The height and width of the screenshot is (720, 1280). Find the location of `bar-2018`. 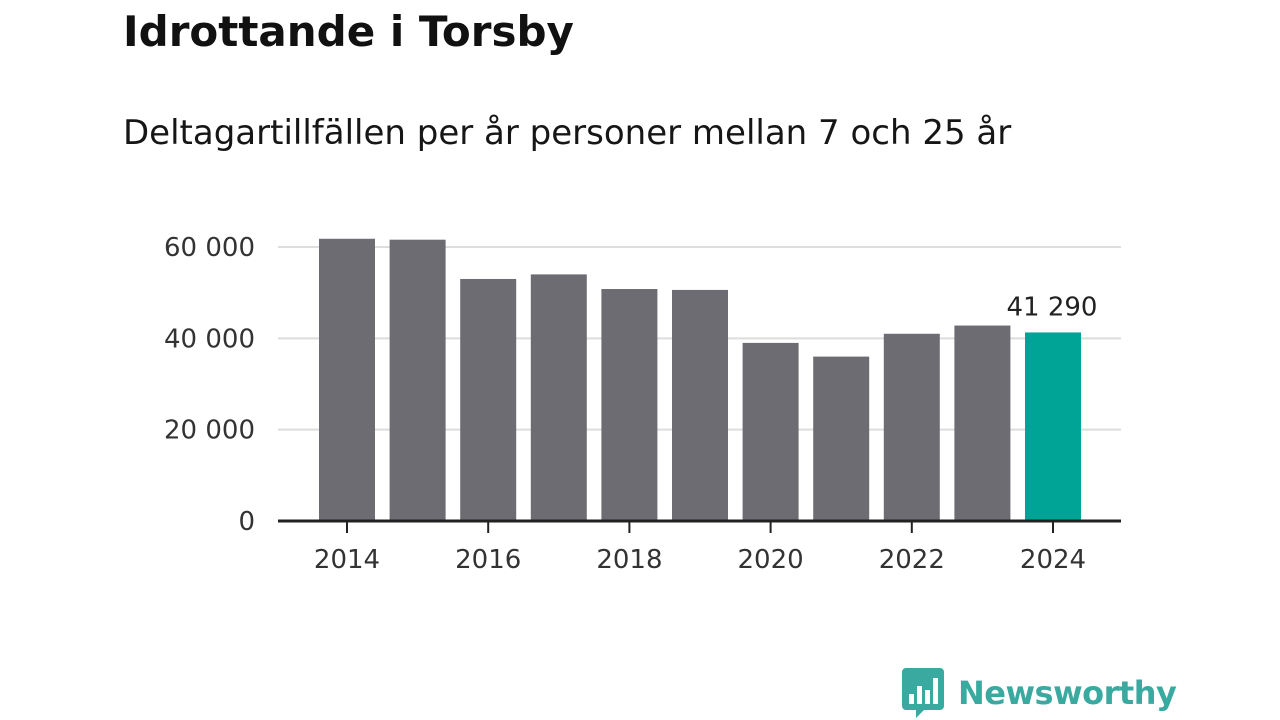

bar-2018 is located at coordinates (629, 405).